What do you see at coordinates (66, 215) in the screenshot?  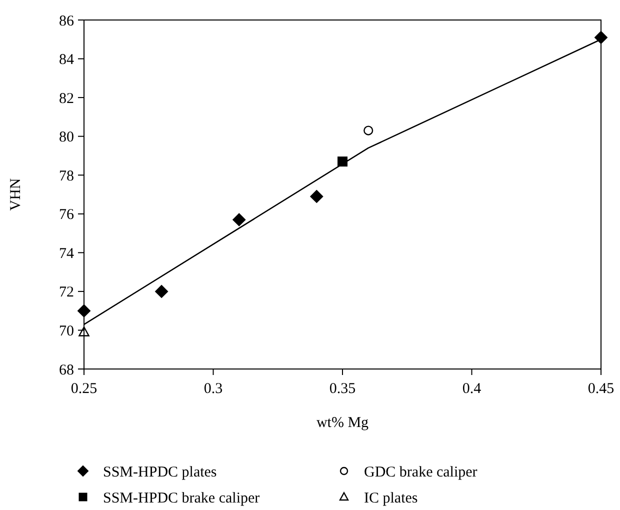 I see `y-tick-label: 76` at bounding box center [66, 215].